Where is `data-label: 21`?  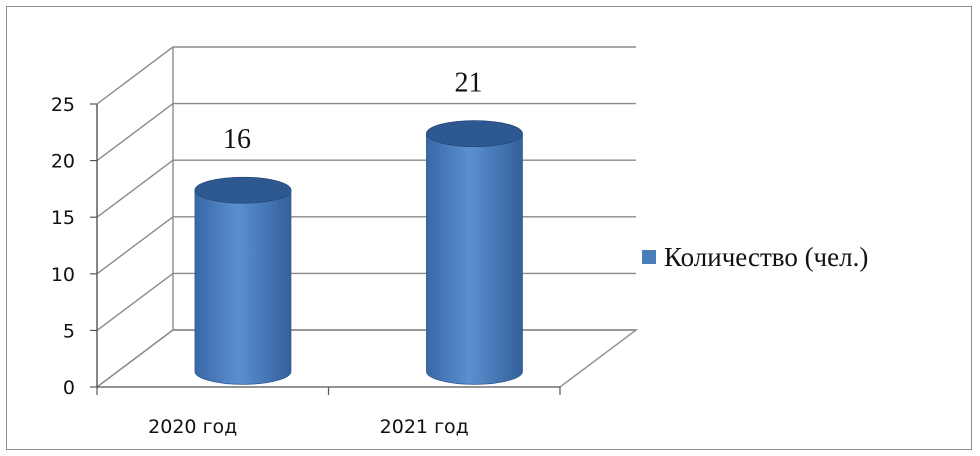 data-label: 21 is located at coordinates (468, 83).